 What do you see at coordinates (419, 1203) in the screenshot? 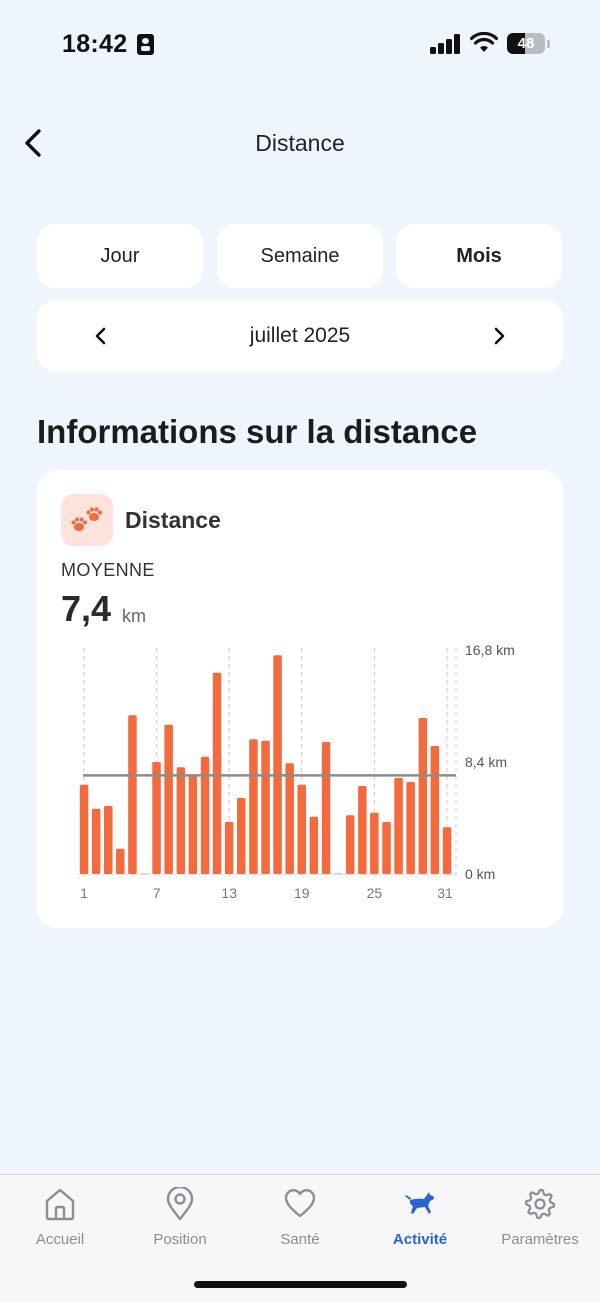
I see `dog-running-icon` at bounding box center [419, 1203].